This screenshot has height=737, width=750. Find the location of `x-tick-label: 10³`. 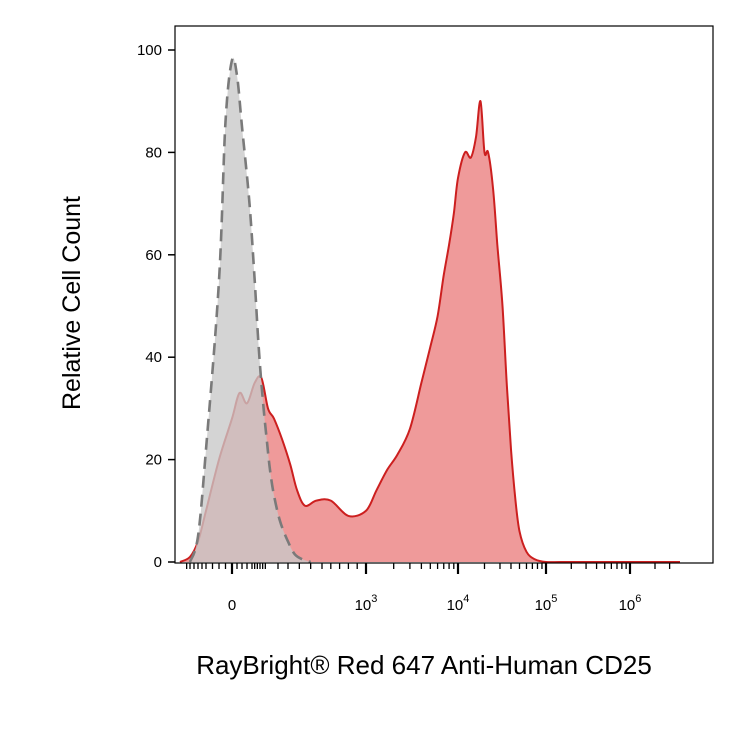

x-tick-label: 10³ is located at coordinates (366, 603).